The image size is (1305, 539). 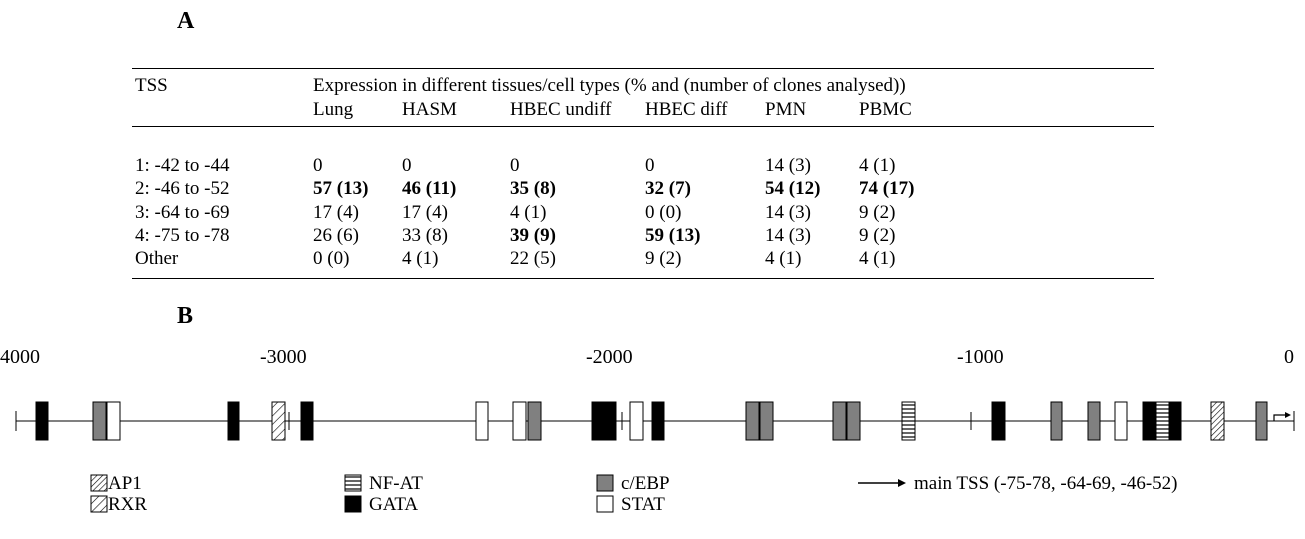 I want to click on axis-label-0: 0, so click(x=1289, y=357).